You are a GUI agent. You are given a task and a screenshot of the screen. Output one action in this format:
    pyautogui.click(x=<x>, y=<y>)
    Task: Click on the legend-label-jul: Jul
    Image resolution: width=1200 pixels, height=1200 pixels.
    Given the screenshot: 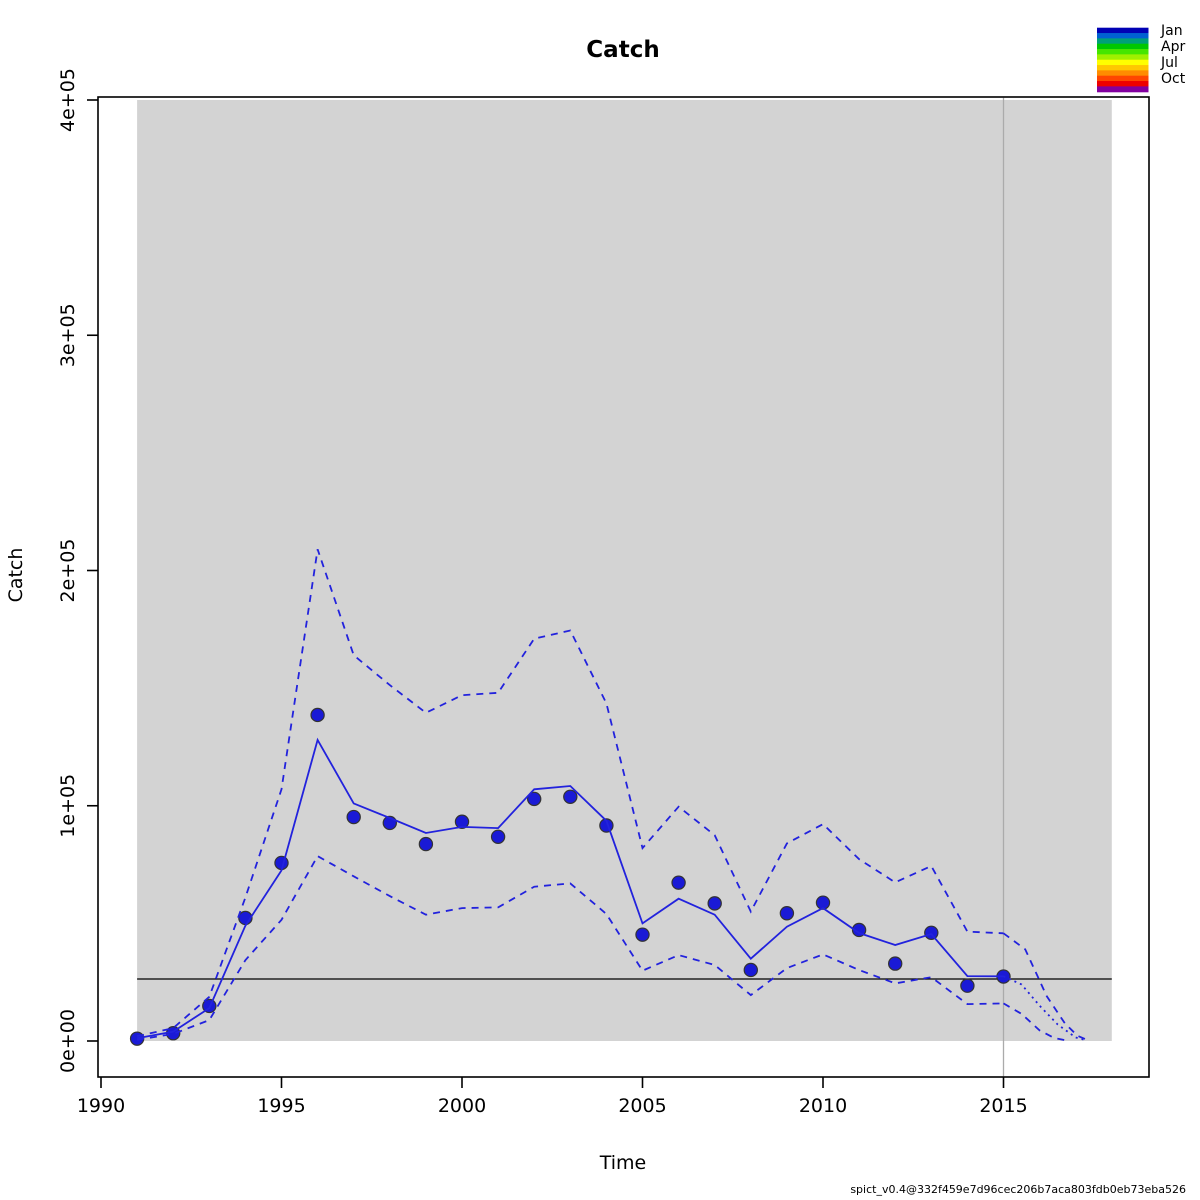 What is the action you would take?
    pyautogui.click(x=1169, y=63)
    